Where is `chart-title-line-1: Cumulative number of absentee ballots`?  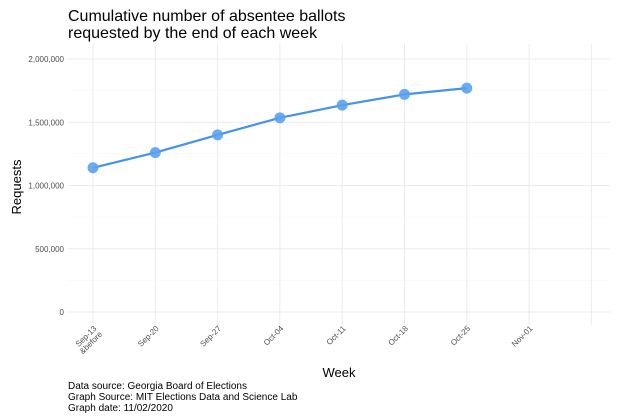
chart-title-line-1: Cumulative number of absentee ballots is located at coordinates (207, 16).